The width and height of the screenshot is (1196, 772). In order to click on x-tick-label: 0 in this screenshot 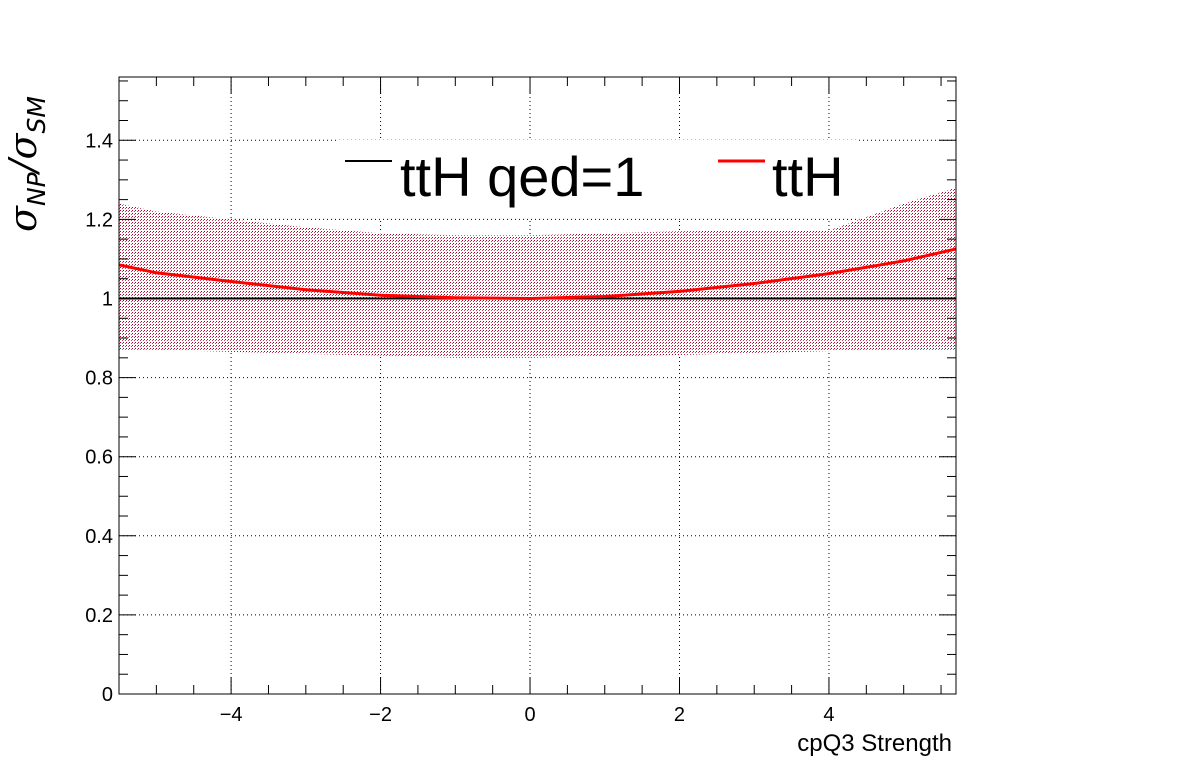, I will do `click(529, 715)`.